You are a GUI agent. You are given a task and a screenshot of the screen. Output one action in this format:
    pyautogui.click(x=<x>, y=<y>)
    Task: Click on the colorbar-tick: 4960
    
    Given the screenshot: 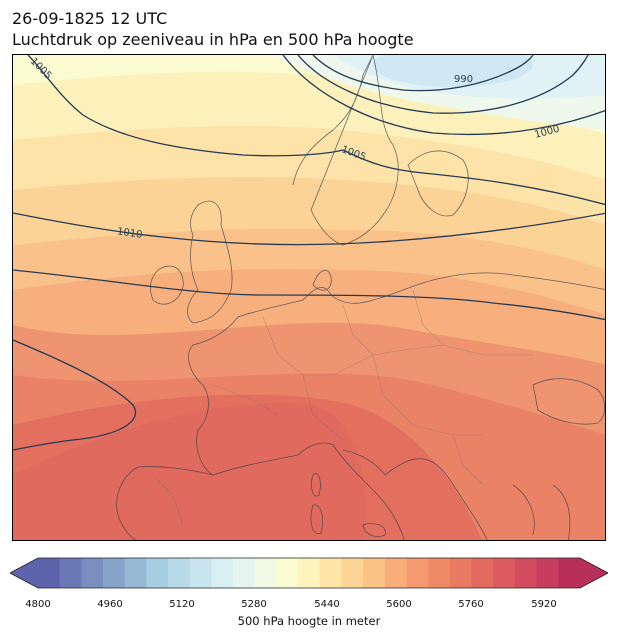 What is the action you would take?
    pyautogui.click(x=110, y=604)
    